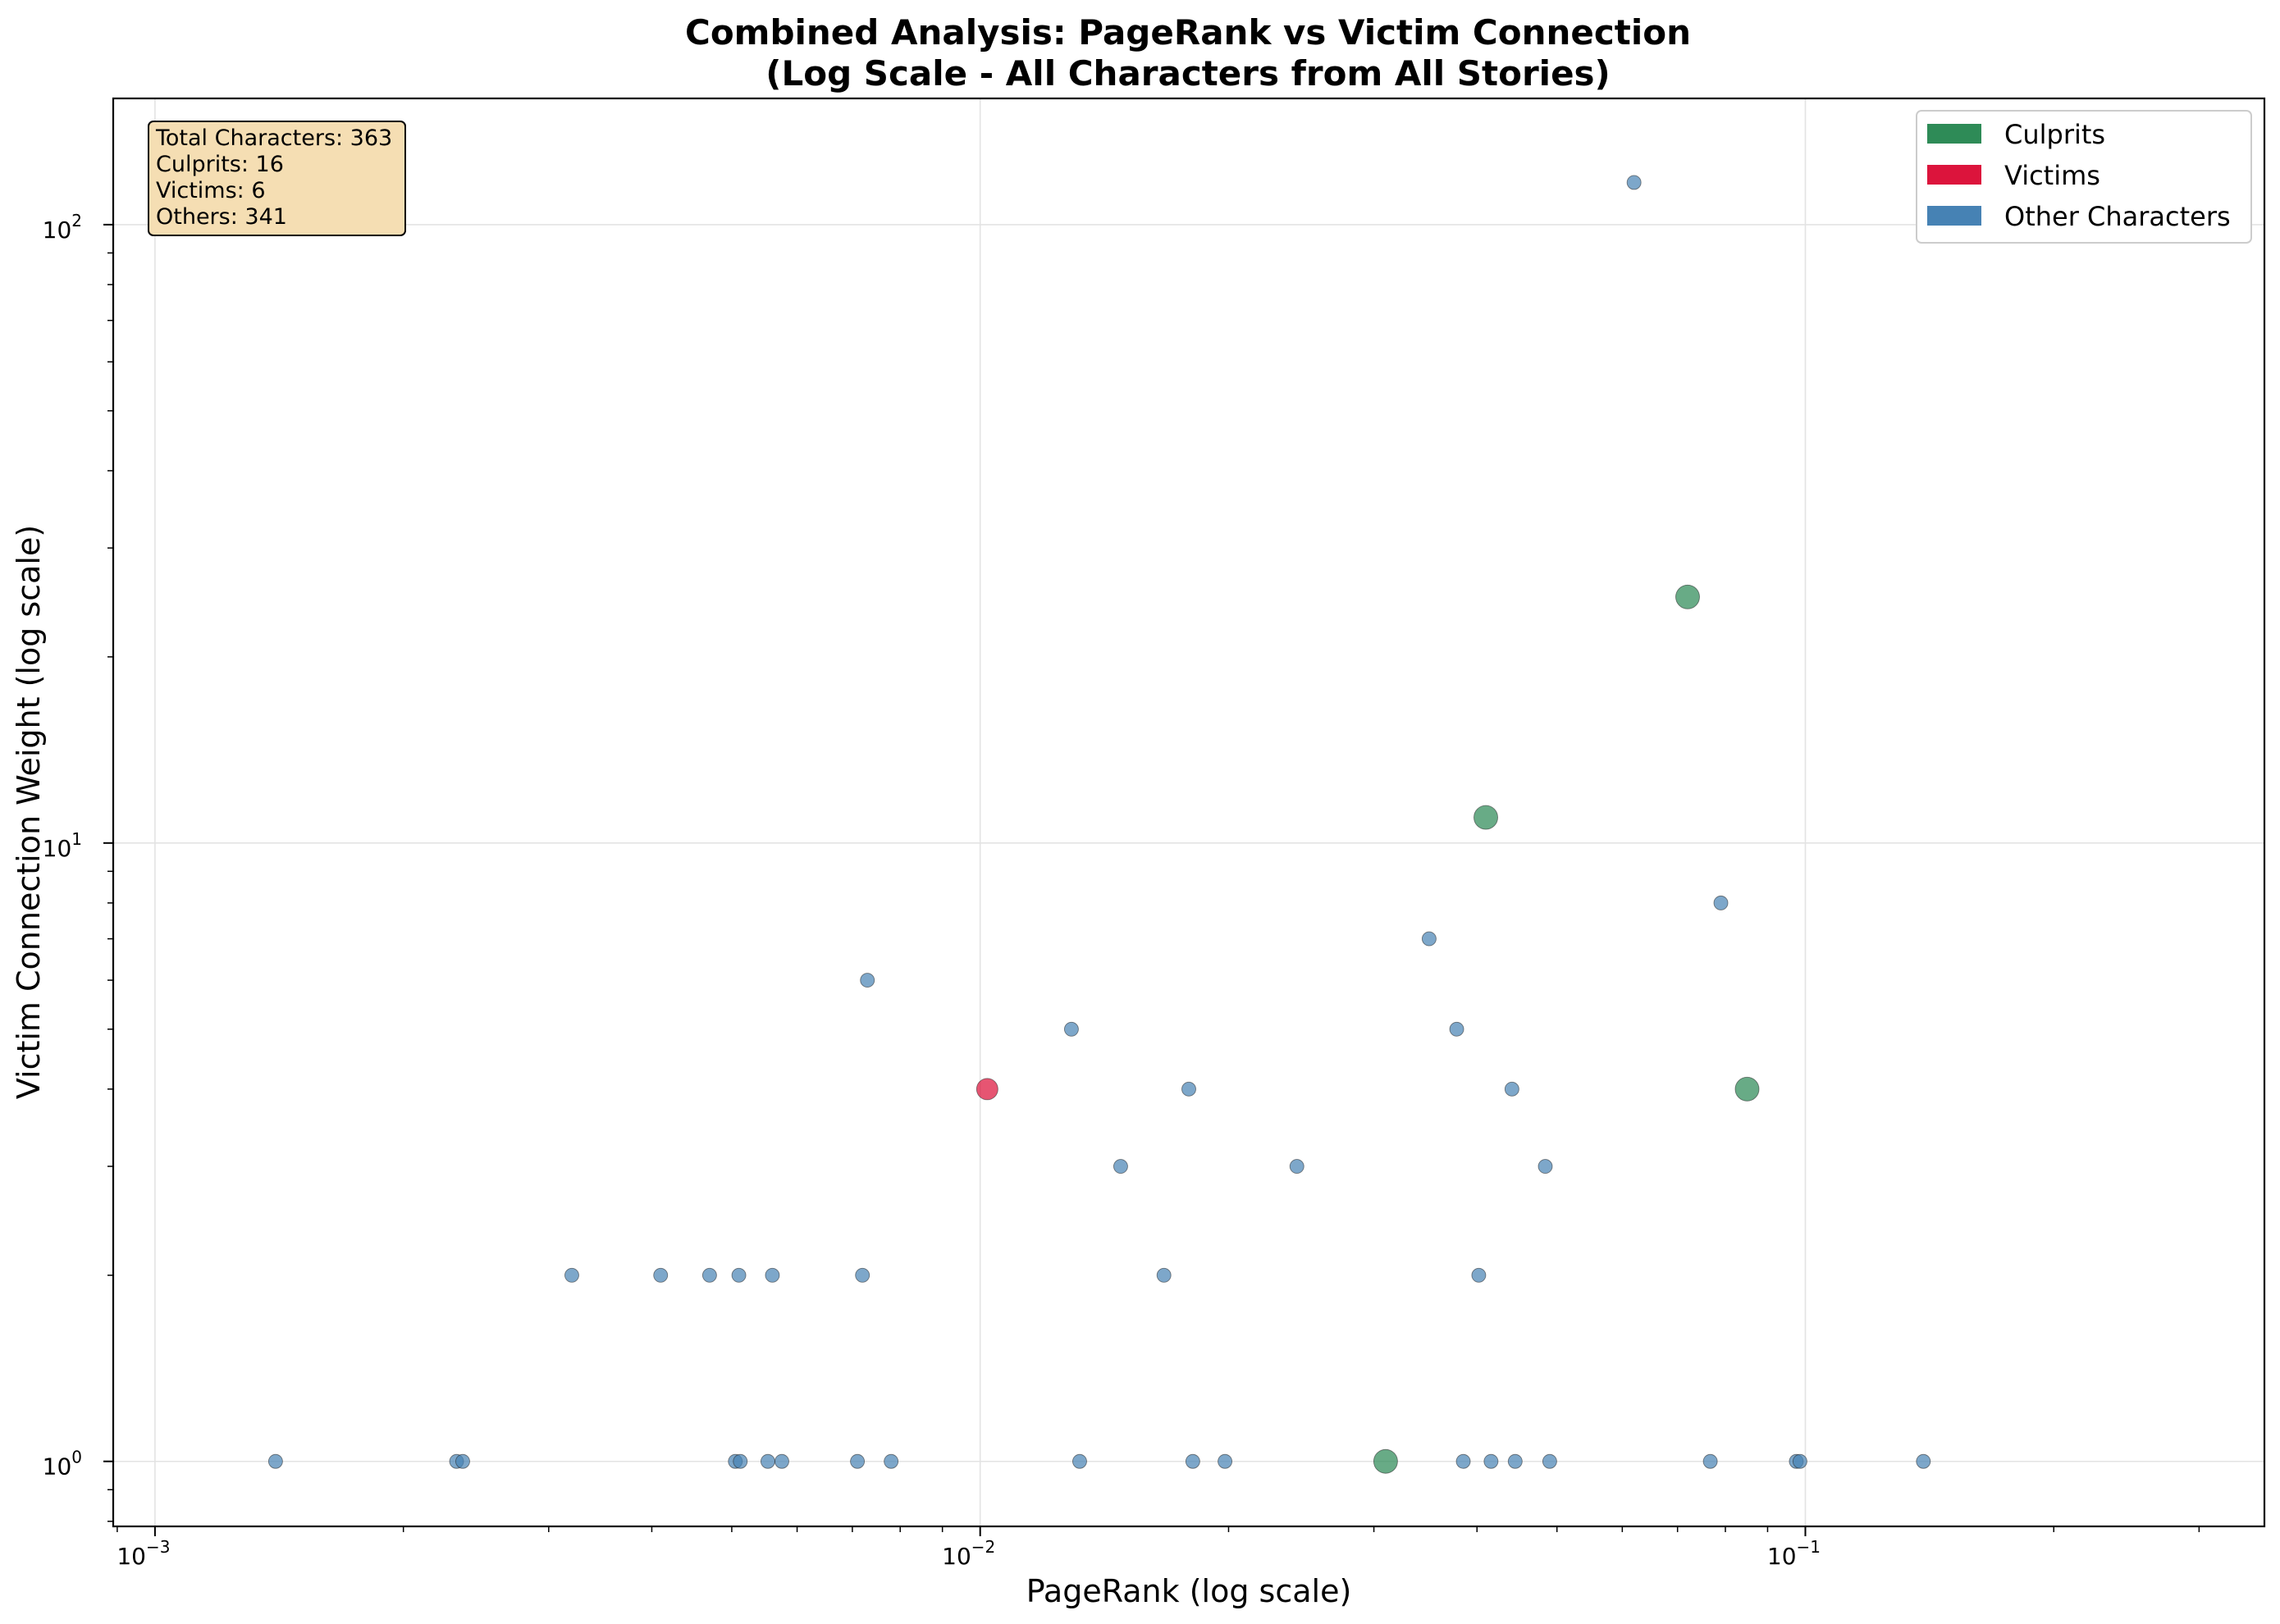 The height and width of the screenshot is (1624, 2280). Describe the element at coordinates (143, 1553) in the screenshot. I see `x-tick-label: 10⁻³` at that location.